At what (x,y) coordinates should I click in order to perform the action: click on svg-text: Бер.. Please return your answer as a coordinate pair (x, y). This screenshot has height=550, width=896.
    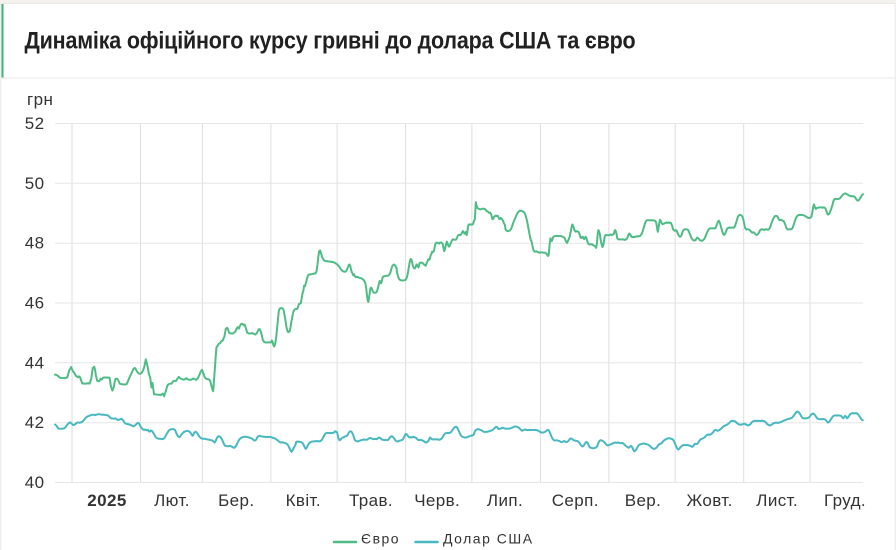
    Looking at the image, I should click on (236, 500).